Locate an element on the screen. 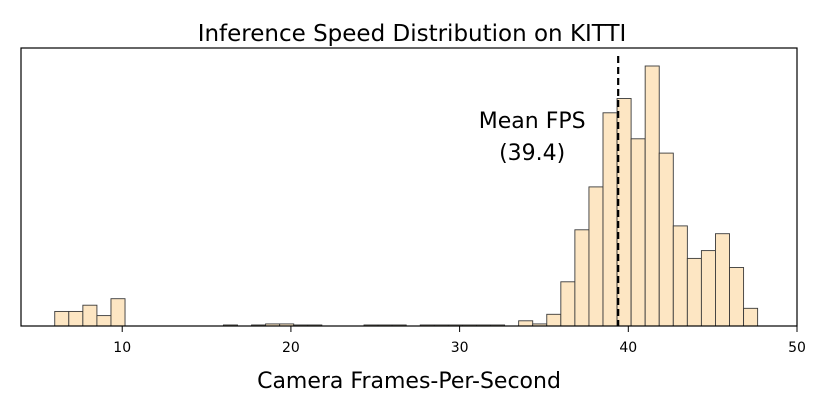  x-axis-ticks: 10 20 30 40 50 is located at coordinates (459, 341).